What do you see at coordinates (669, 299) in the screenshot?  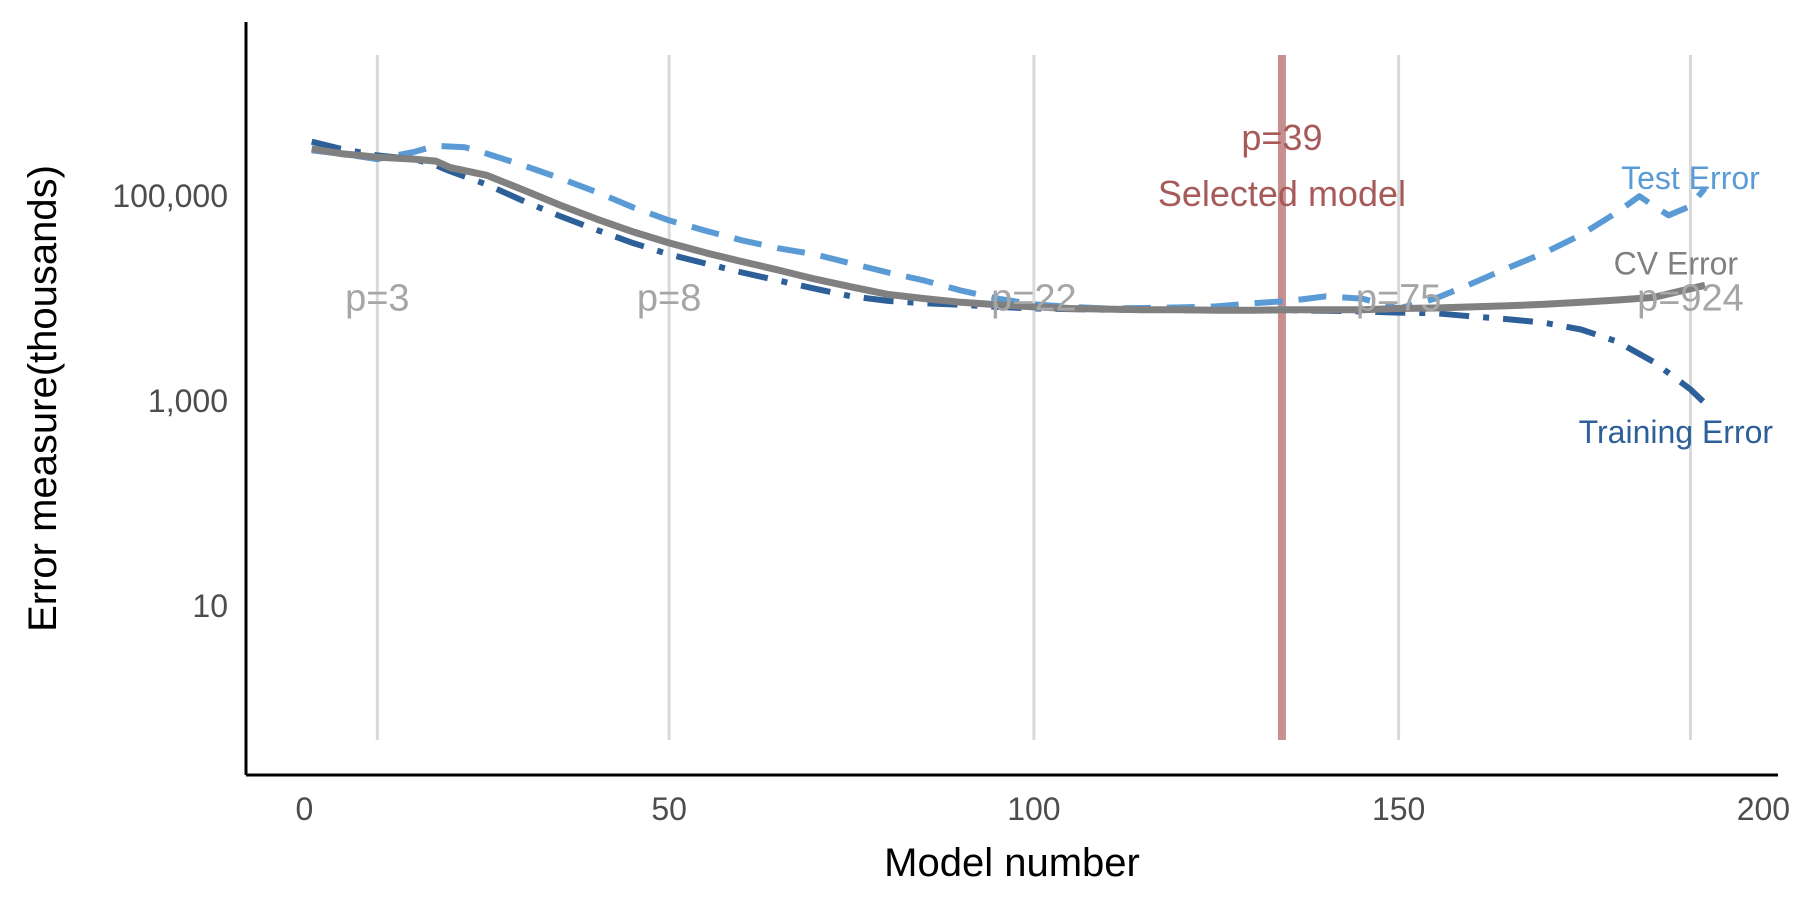 I see `reference-label-2: p=8` at bounding box center [669, 299].